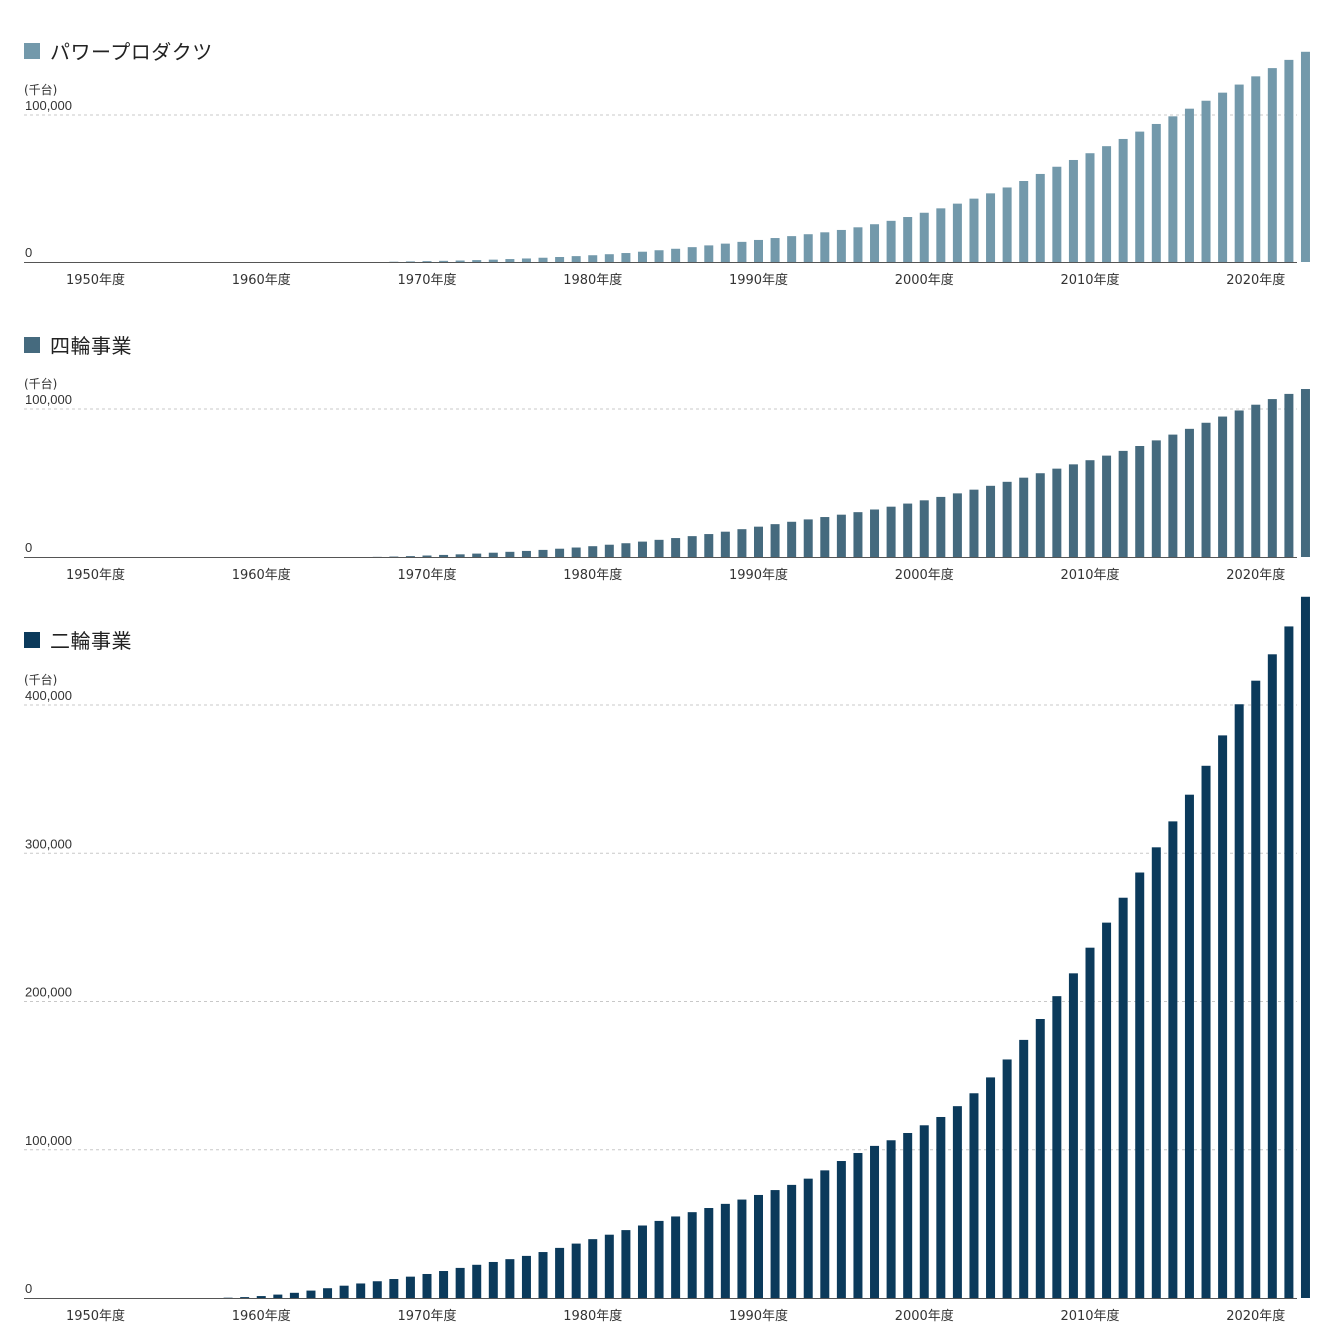 The image size is (1319, 1327). Describe the element at coordinates (91, 641) in the screenshot. I see `chart-title: 二輪事業` at that location.